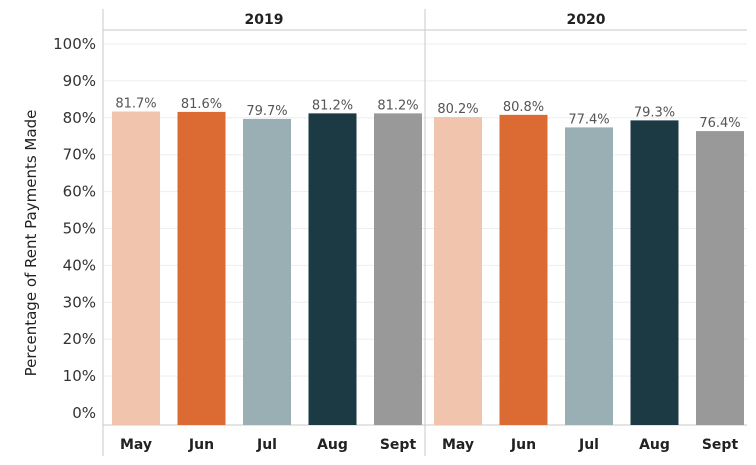  I want to click on y-tick-label: 30%, so click(79, 302).